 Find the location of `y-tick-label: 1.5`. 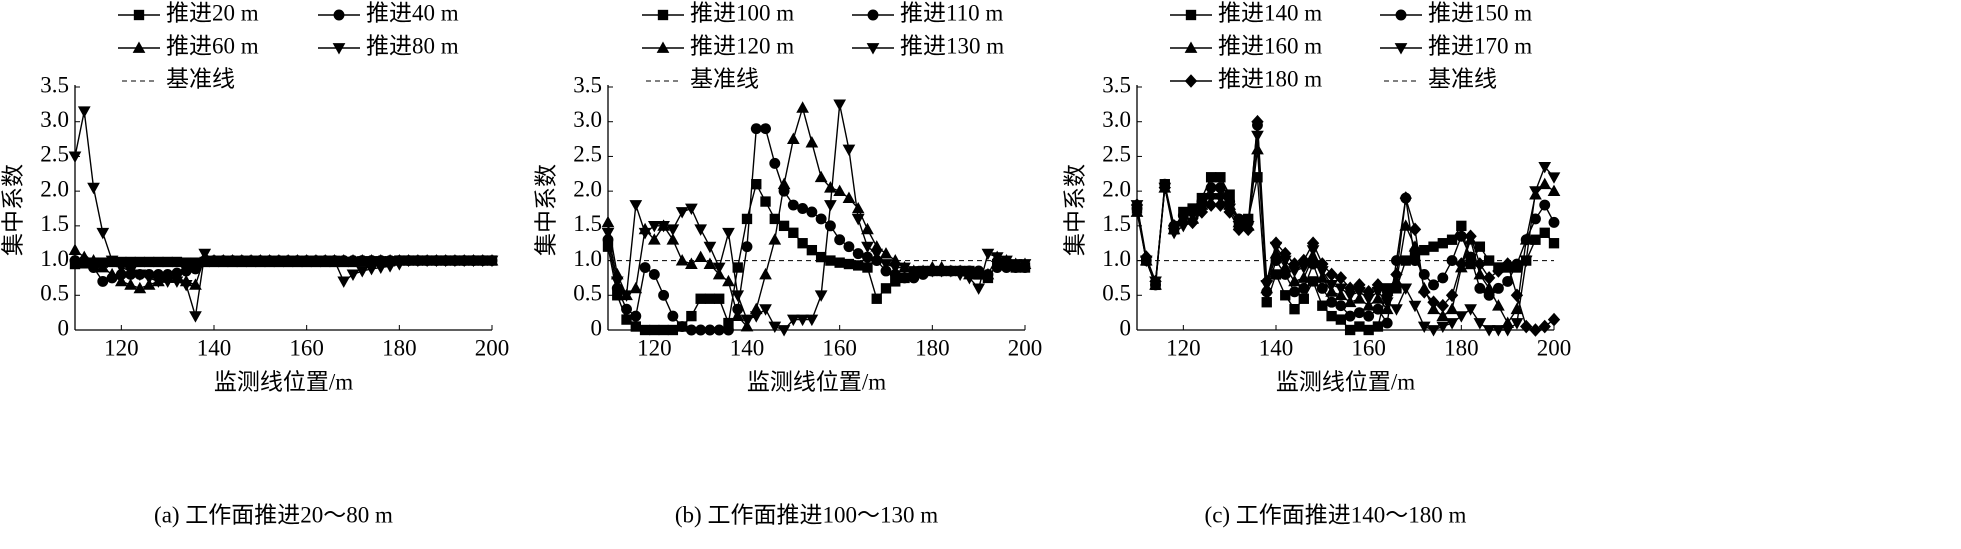

y-tick-label: 1.5 is located at coordinates (1116, 223).